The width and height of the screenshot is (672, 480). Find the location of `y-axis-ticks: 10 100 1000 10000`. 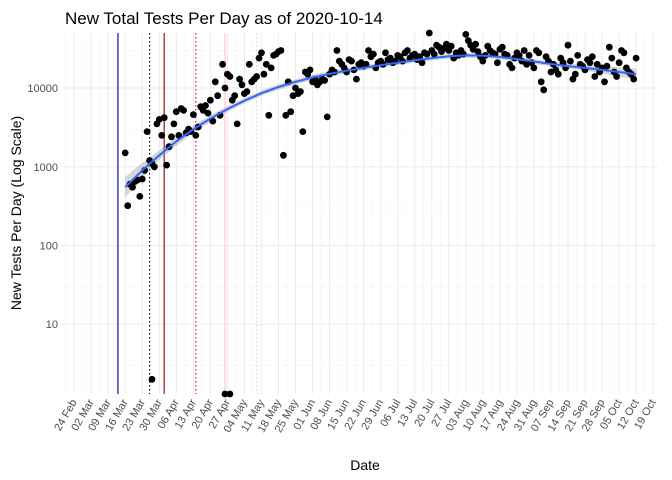

y-axis-ticks: 10 100 1000 10000 is located at coordinates (42, 207).